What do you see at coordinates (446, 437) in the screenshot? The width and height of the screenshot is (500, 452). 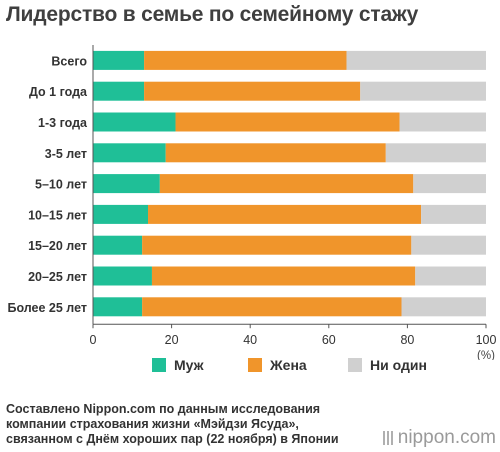 I see `brand-text: nippon.com` at bounding box center [446, 437].